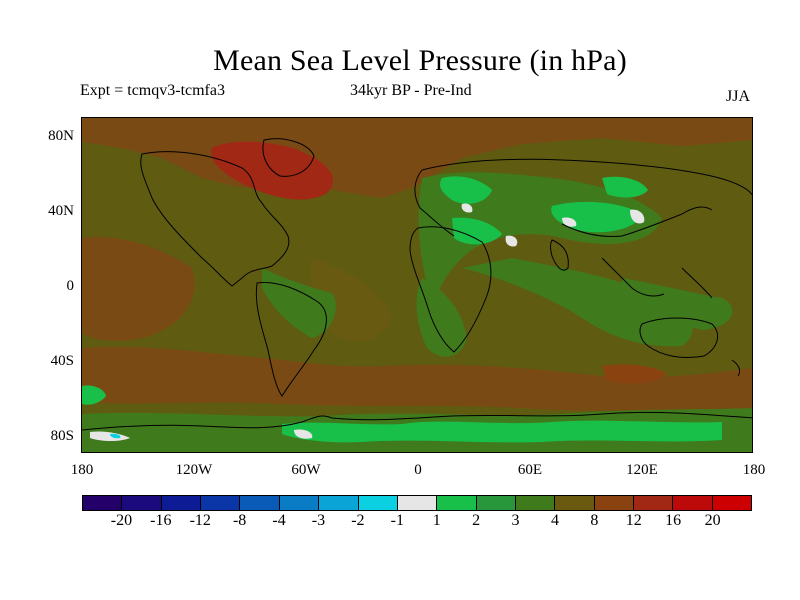  Describe the element at coordinates (61, 211) in the screenshot. I see `lat-label-40n: 40N` at that location.